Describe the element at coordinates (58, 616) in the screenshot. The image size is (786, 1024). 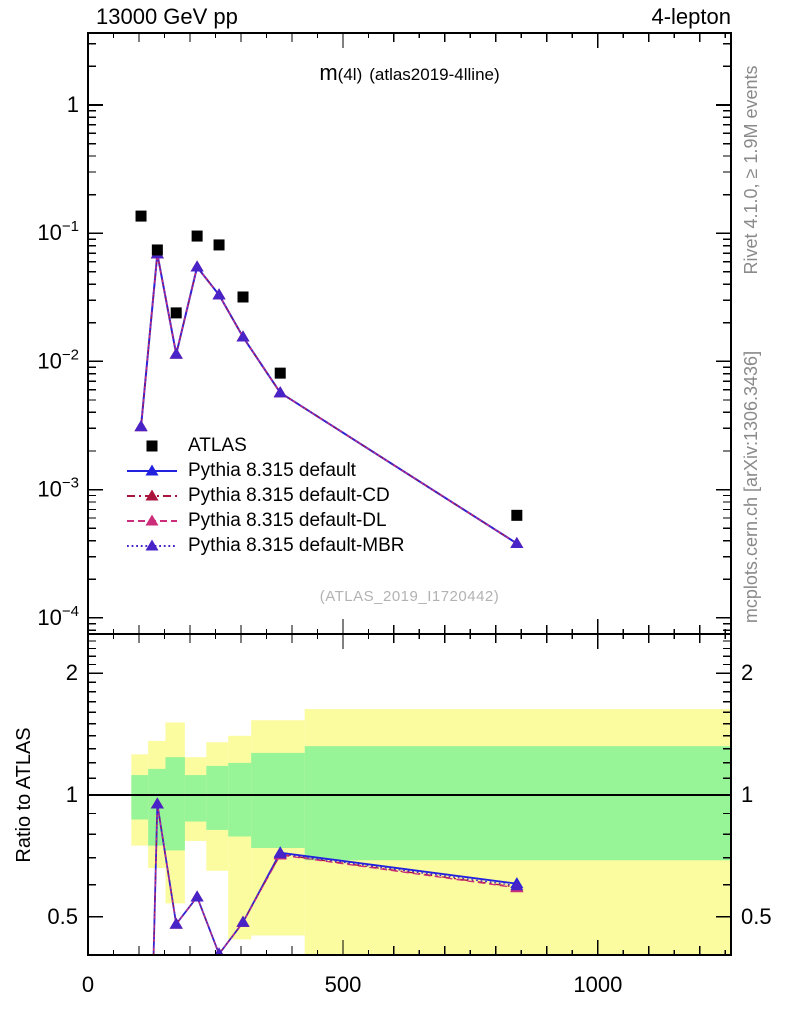
I see `svg-text: 10⁻⁴` at that location.